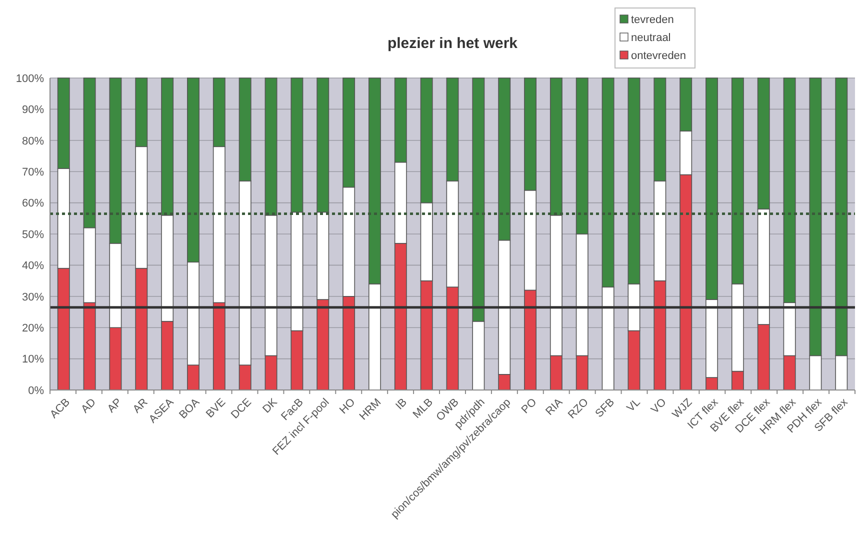  What do you see at coordinates (33, 110) in the screenshot?
I see `y-tick-label: 90%` at bounding box center [33, 110].